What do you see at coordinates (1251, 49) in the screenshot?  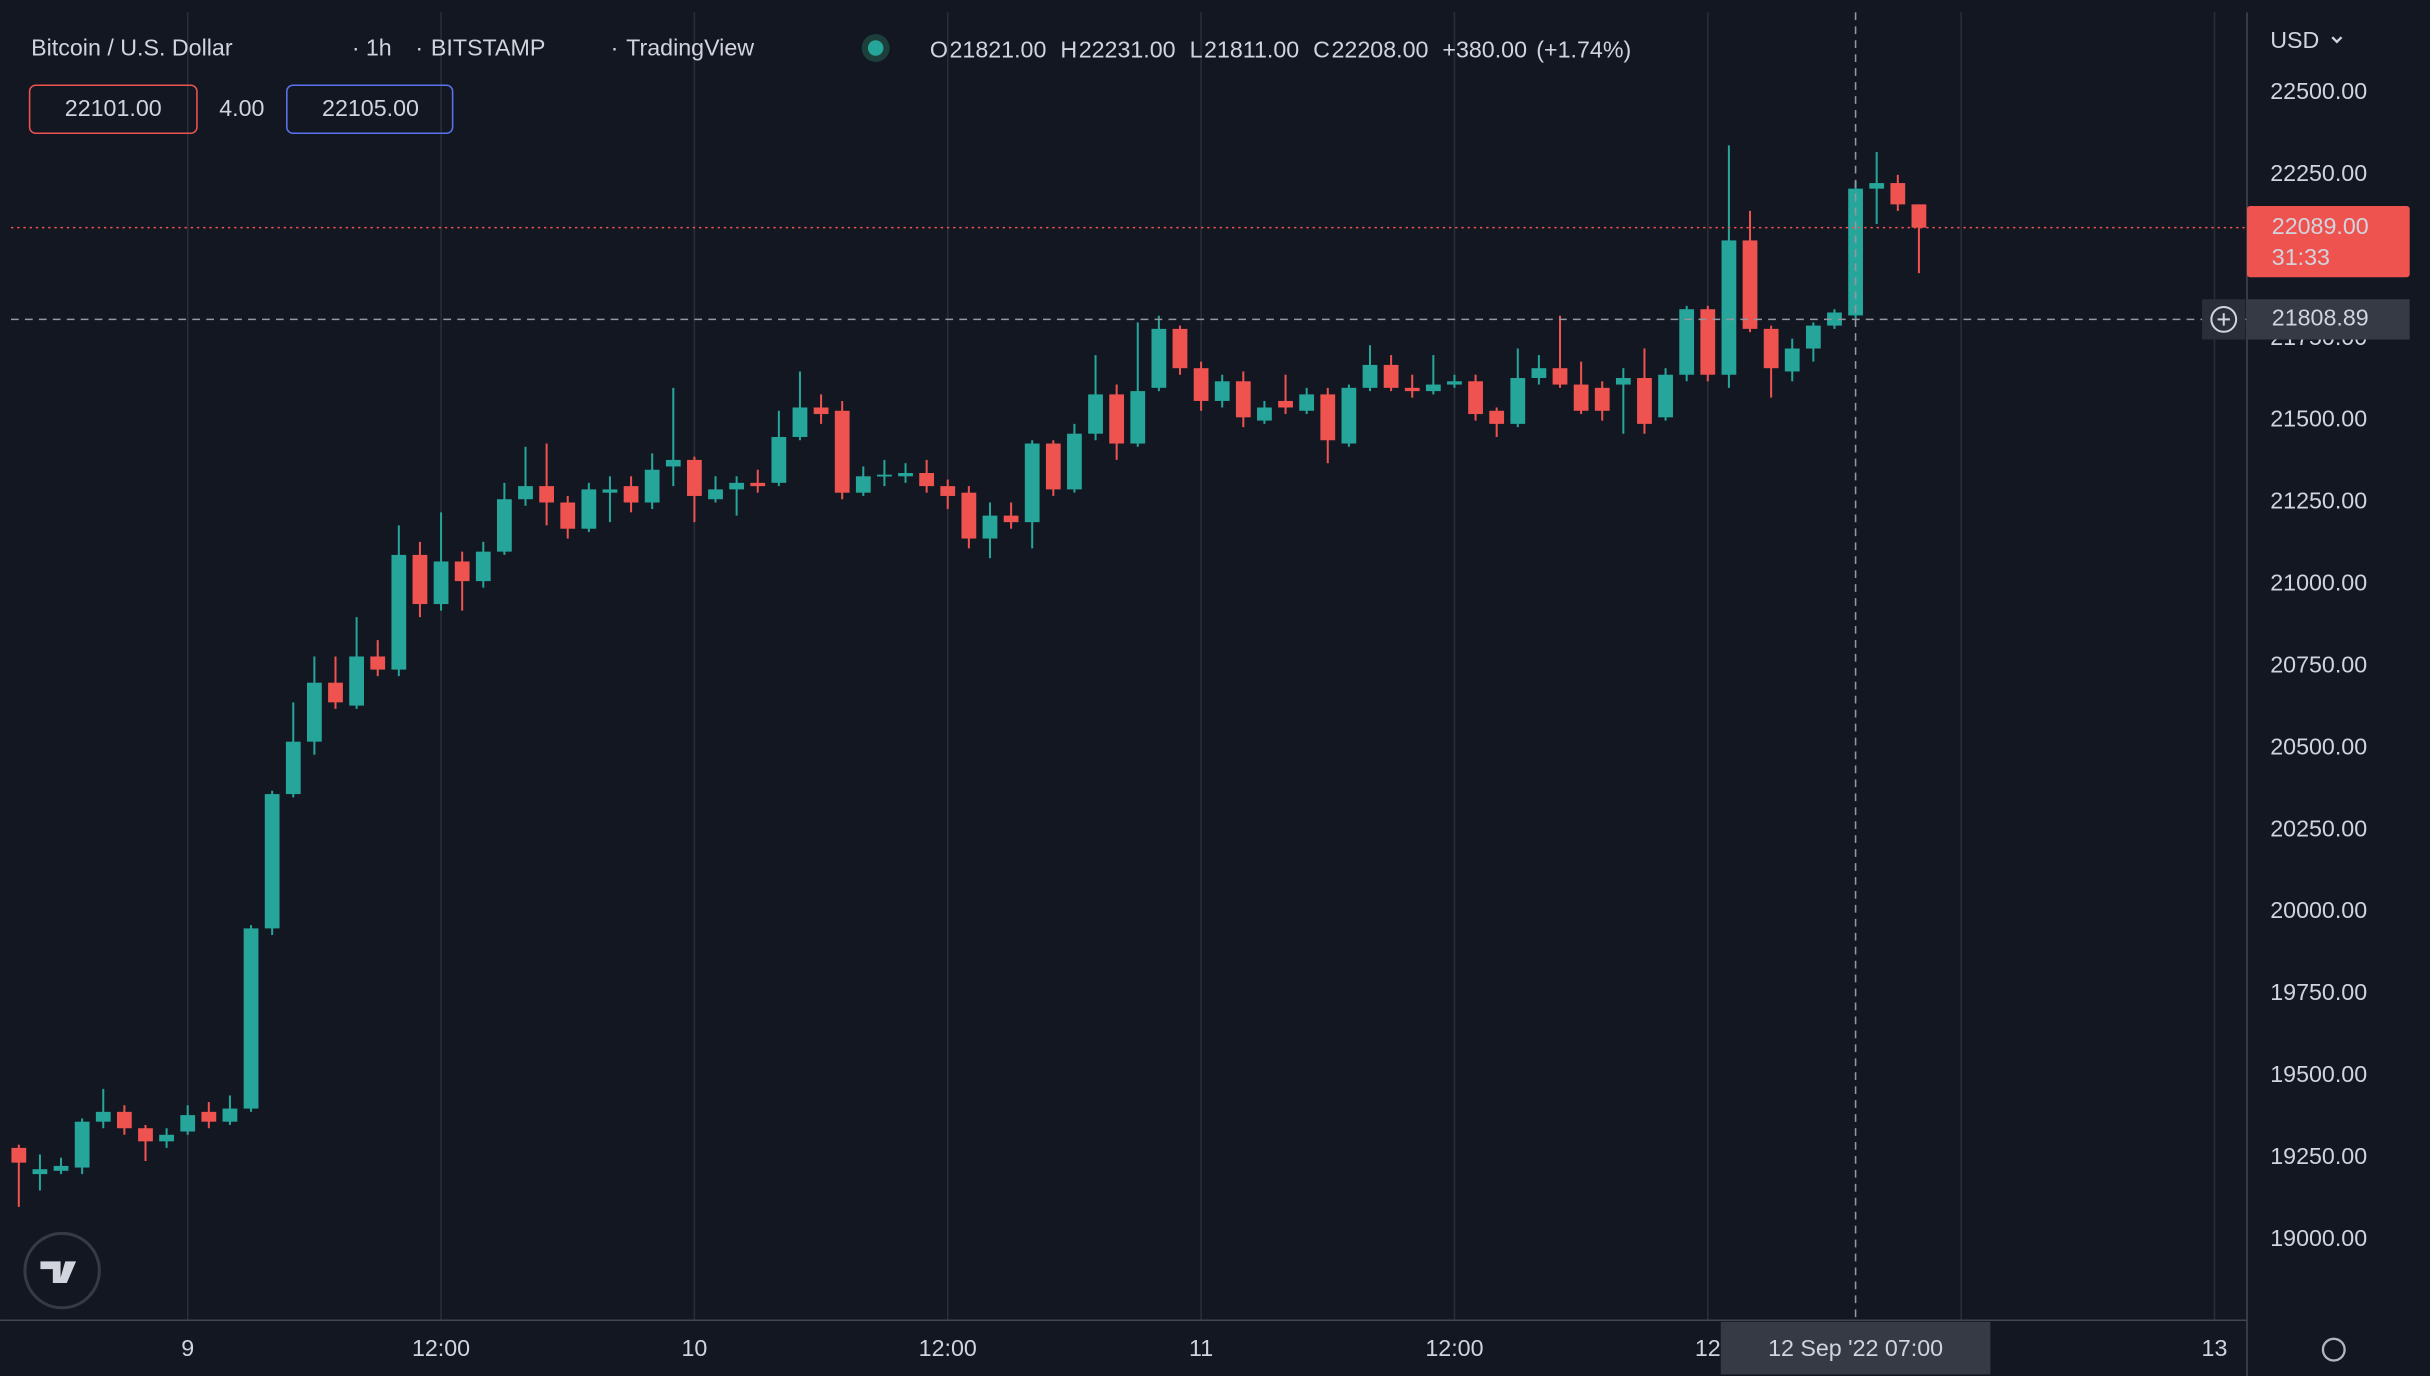 I see `ohlc-value: 21811.00` at bounding box center [1251, 49].